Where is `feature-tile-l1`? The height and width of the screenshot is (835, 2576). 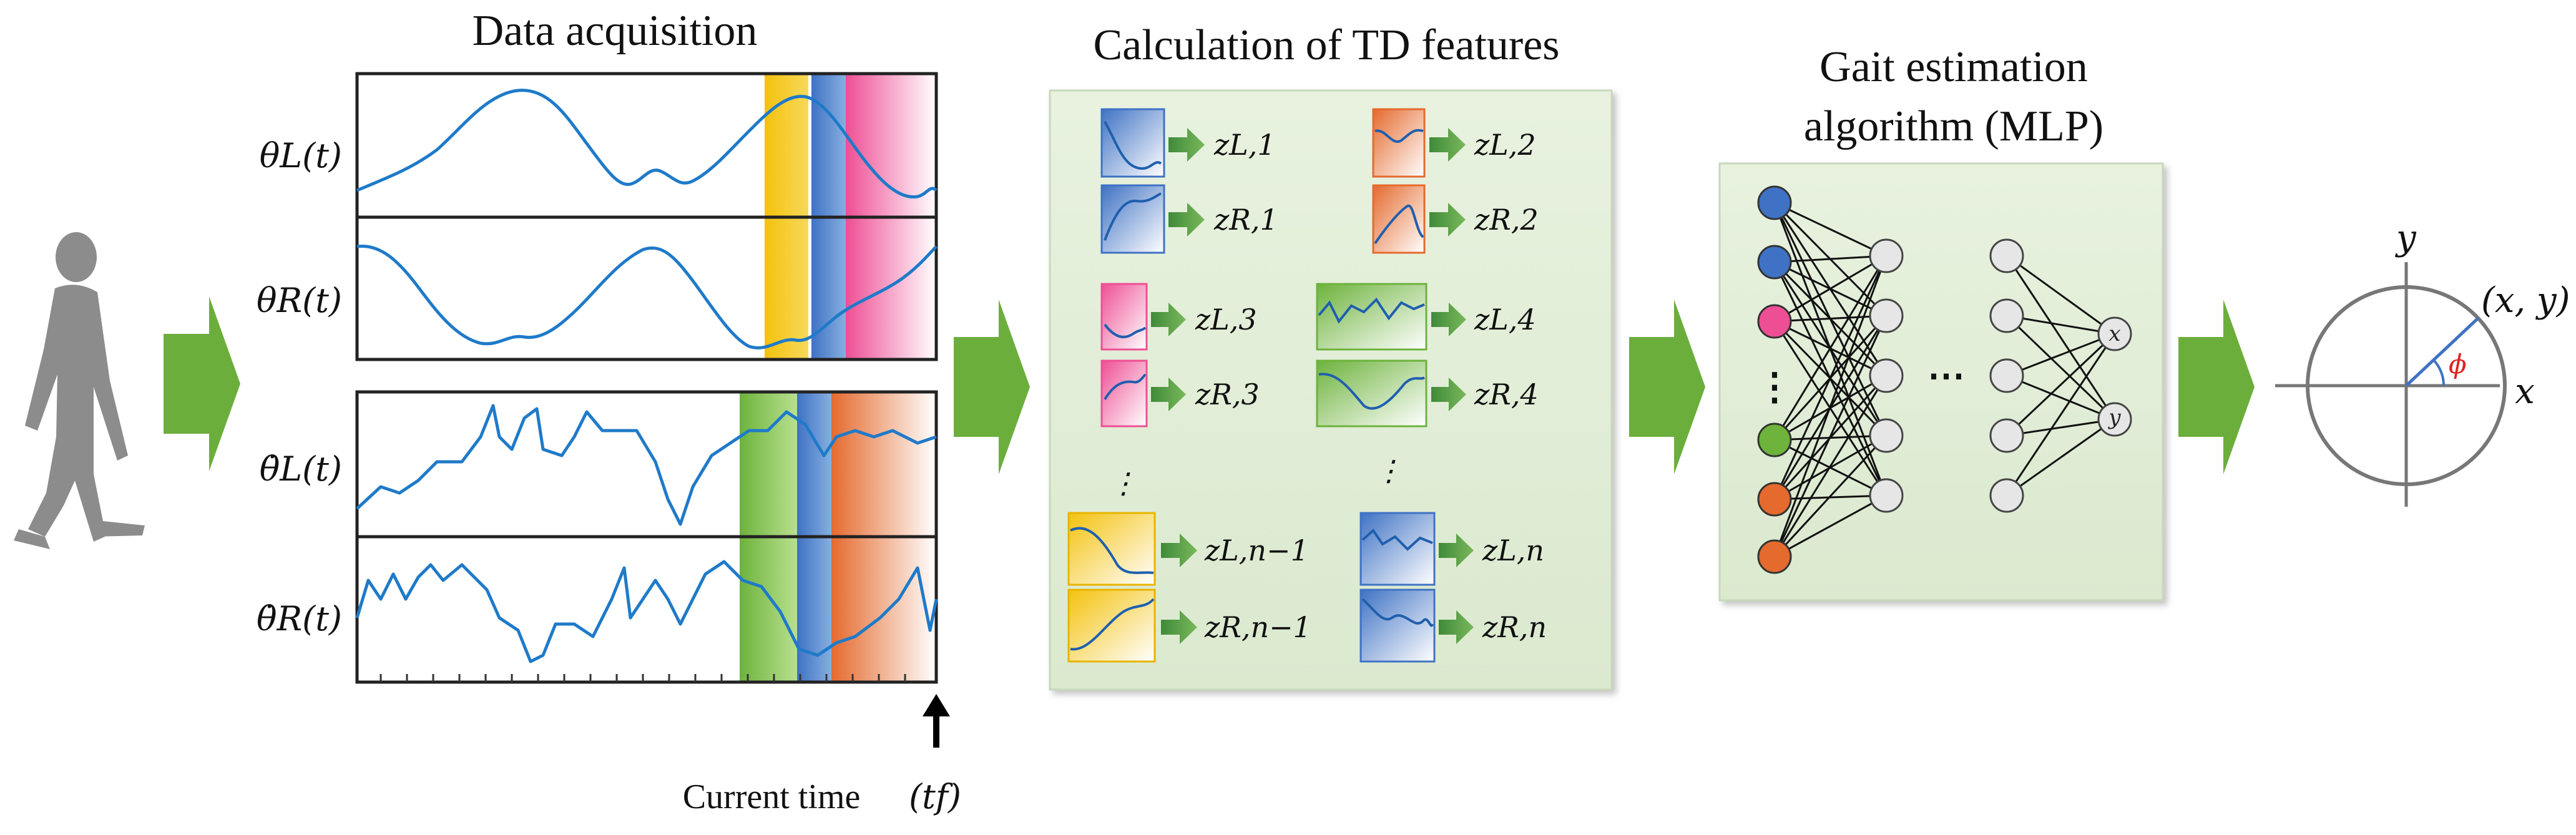
feature-tile-l1 is located at coordinates (1132, 143).